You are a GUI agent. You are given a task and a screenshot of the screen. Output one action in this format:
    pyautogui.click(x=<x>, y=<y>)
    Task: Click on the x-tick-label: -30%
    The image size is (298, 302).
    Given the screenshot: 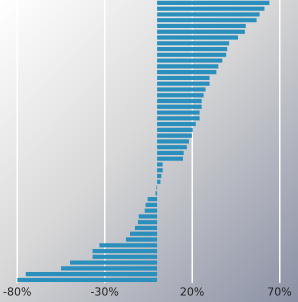 What is the action you would take?
    pyautogui.click(x=104, y=291)
    